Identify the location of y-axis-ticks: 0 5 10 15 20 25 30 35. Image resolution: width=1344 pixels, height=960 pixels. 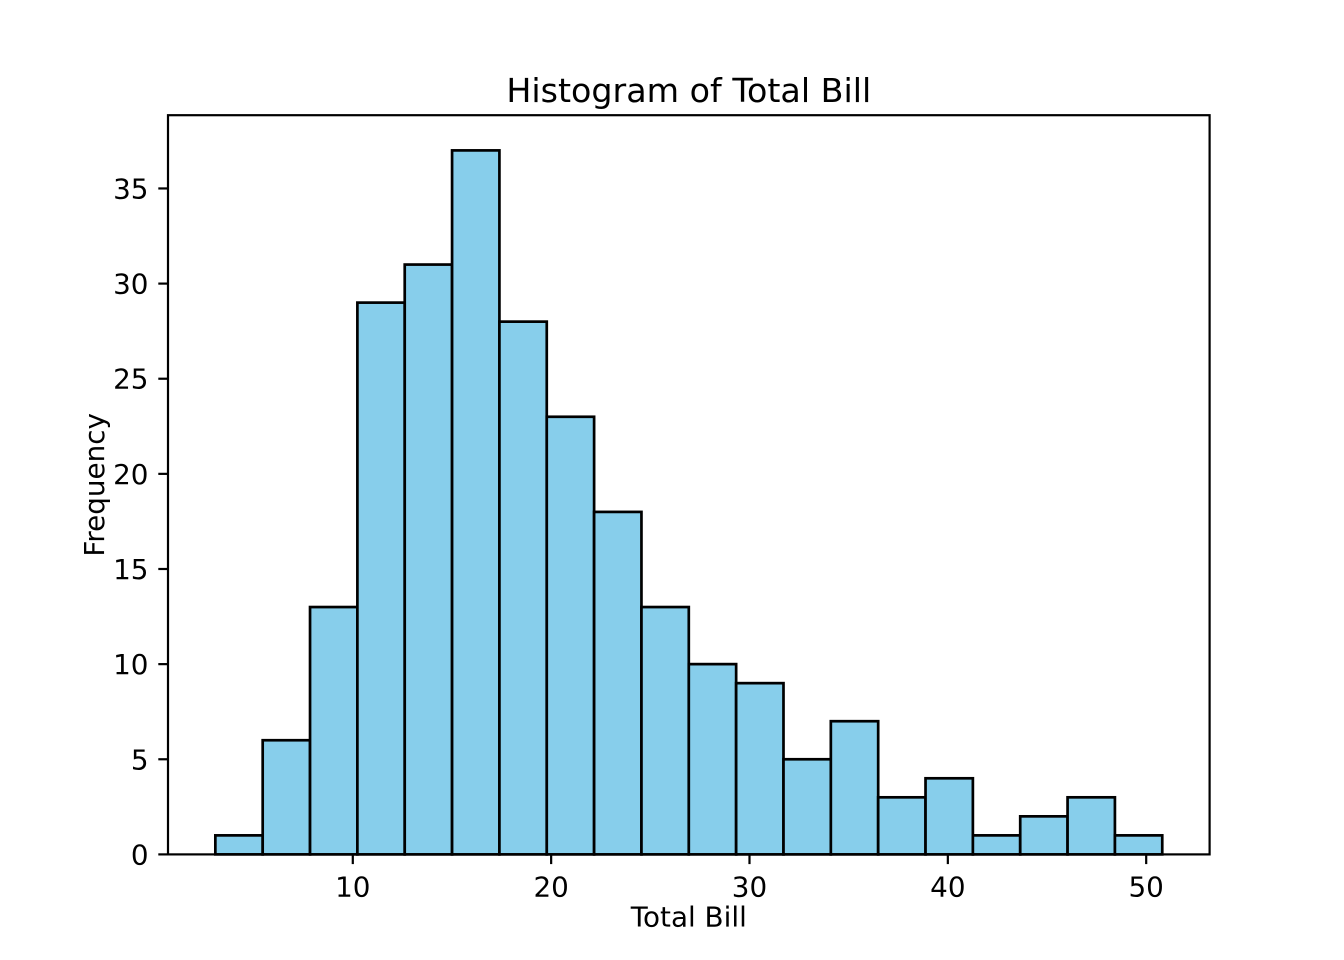
(140, 521).